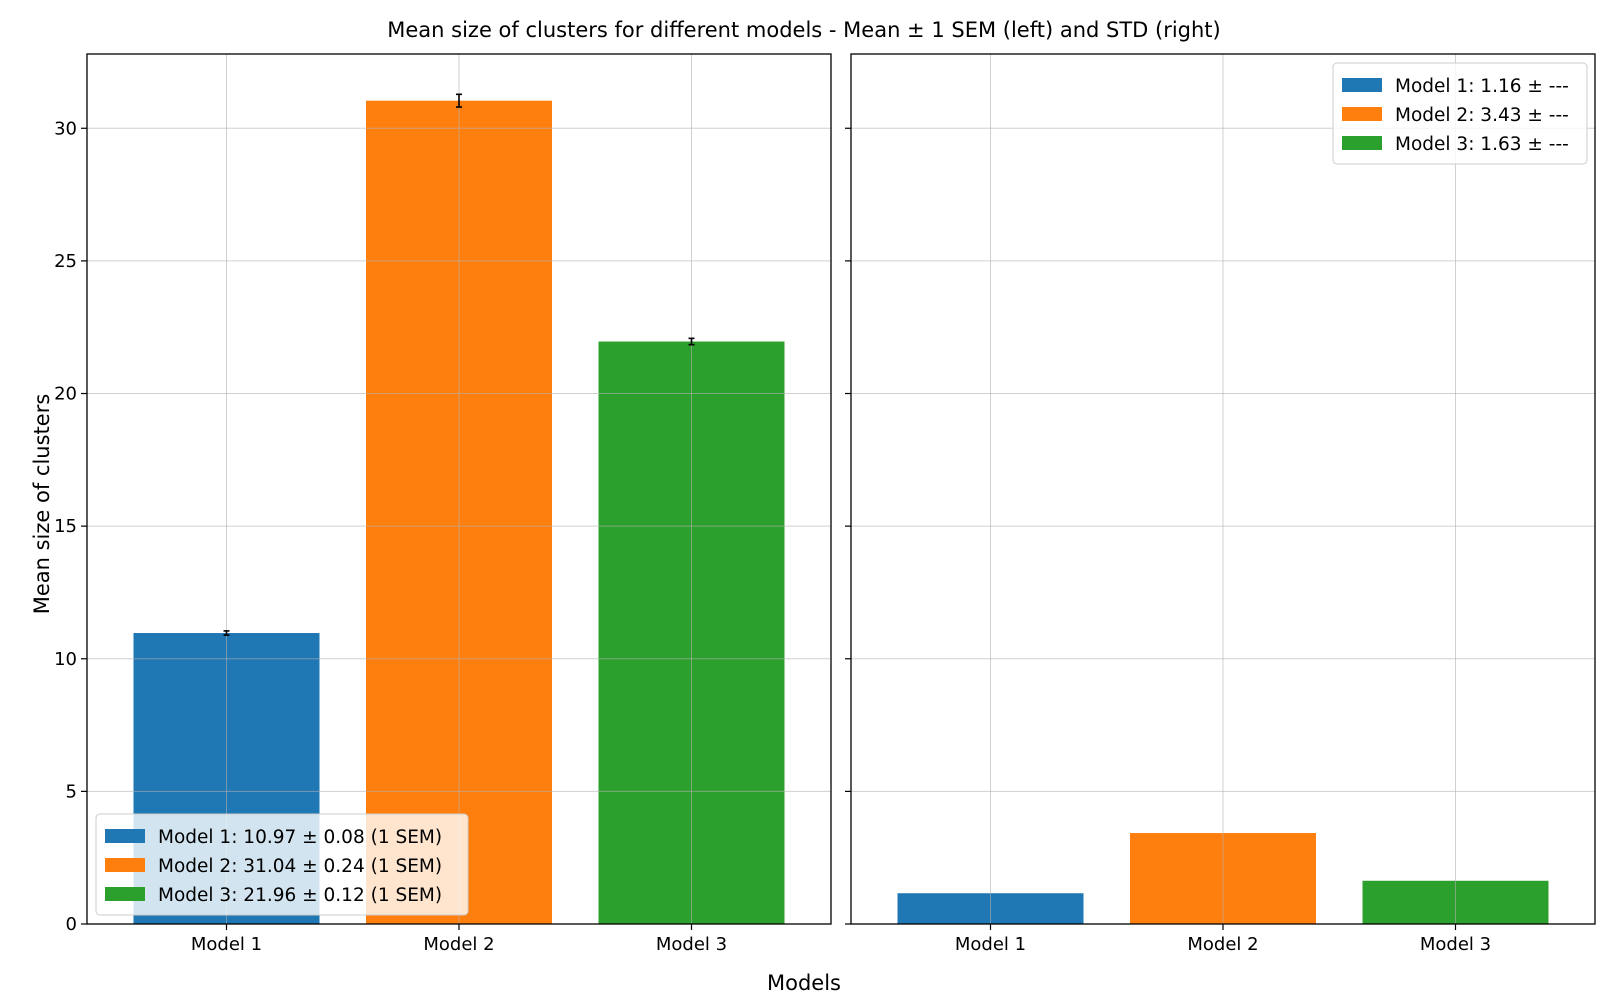 This screenshot has height=1000, width=1600. I want to click on left-x-tick-label-3: Model 3, so click(691, 944).